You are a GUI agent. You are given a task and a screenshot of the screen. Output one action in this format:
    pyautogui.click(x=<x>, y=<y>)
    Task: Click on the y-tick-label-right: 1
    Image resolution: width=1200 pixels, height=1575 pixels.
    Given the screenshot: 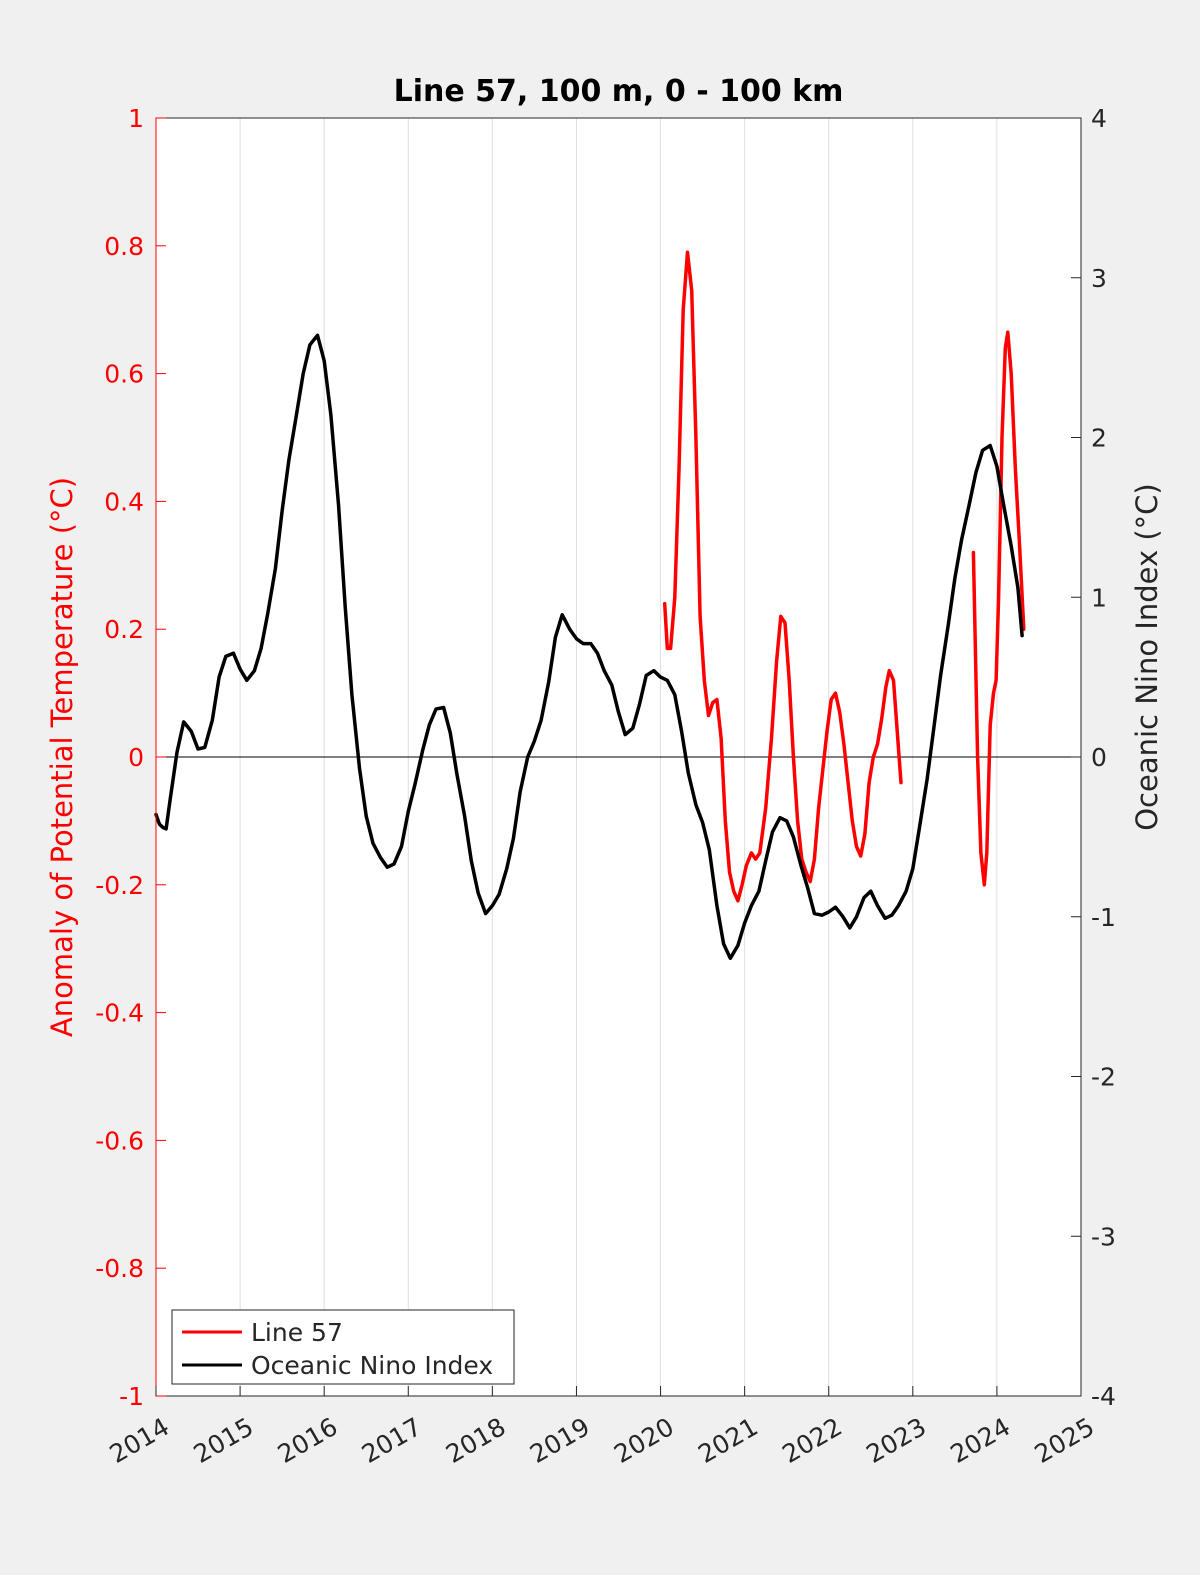 What is the action you would take?
    pyautogui.click(x=1099, y=597)
    